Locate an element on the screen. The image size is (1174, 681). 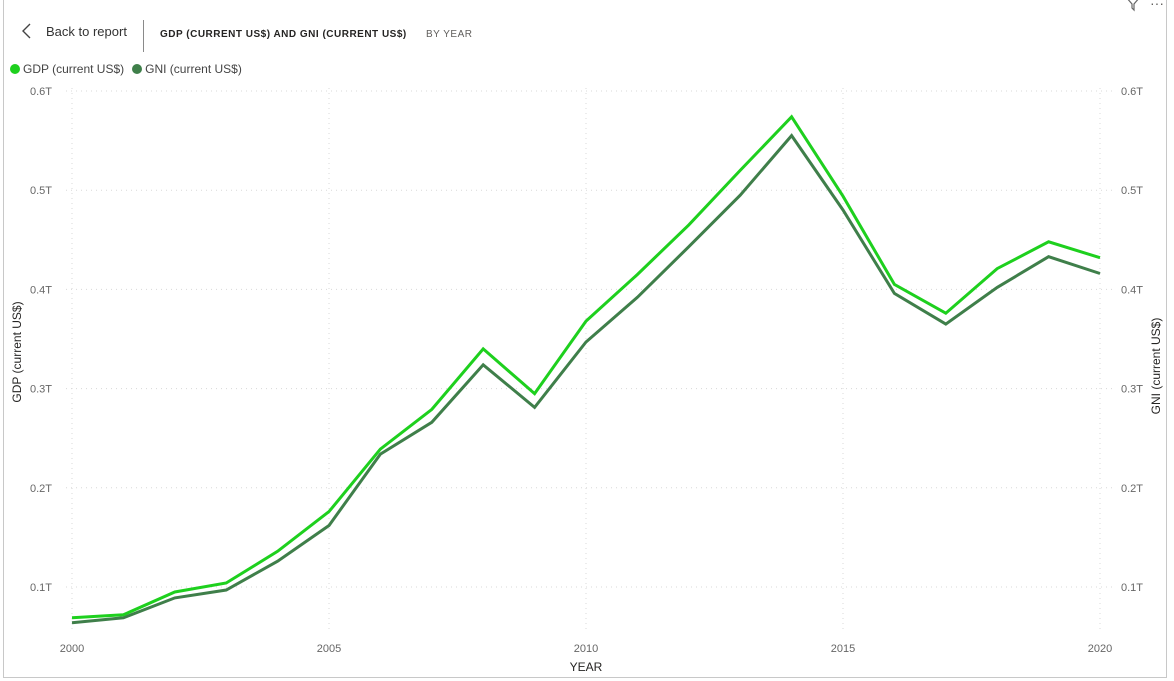
y-axis-title-right: GNI (current US$) is located at coordinates (1156, 366).